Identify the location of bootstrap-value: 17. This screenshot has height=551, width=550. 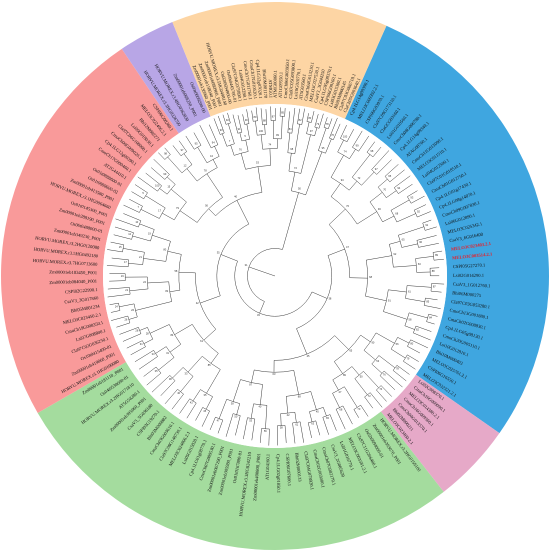
(125, 262).